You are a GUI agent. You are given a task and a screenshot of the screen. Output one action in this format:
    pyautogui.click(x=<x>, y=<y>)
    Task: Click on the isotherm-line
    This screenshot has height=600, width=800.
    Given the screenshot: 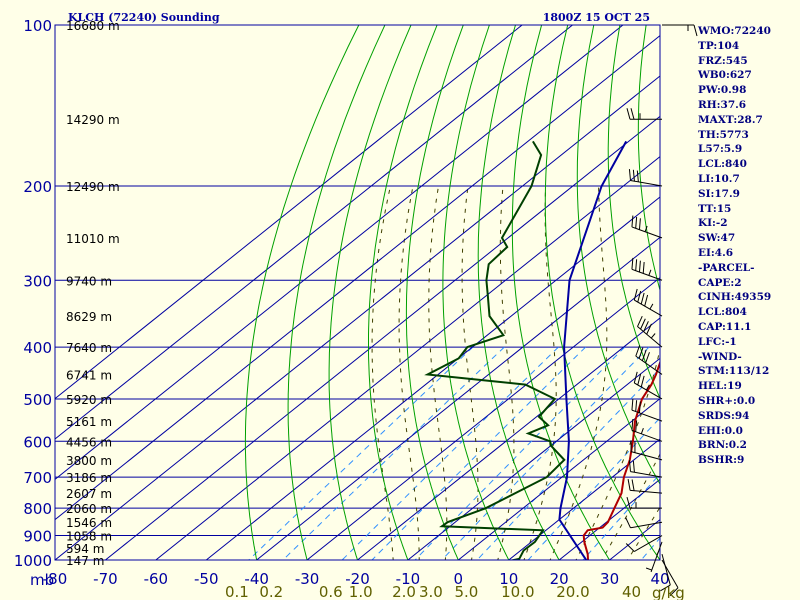 What is the action you would take?
    pyautogui.click(x=559, y=479)
    